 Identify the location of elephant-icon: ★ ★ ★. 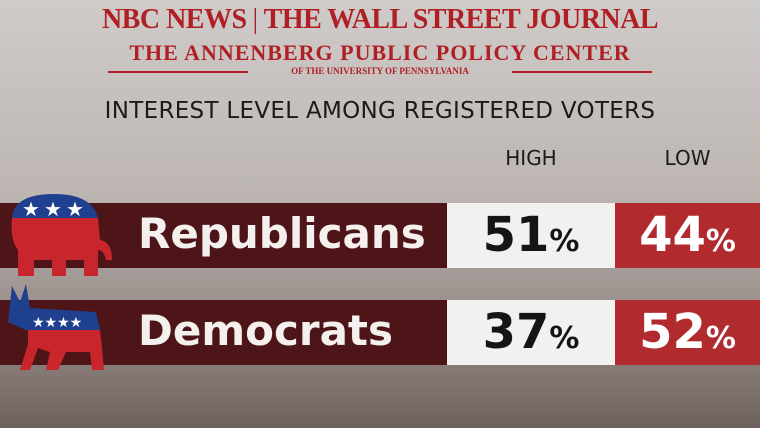
(62, 235).